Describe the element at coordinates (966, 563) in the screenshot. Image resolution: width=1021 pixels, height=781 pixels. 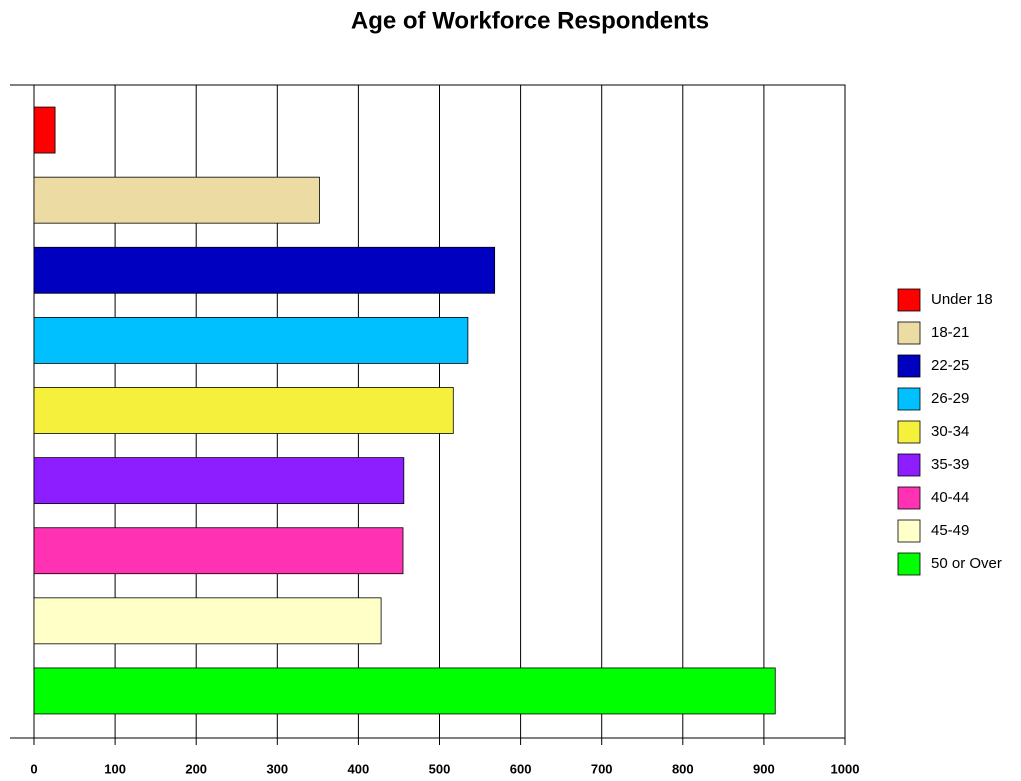
I see `legend-label: 50 or Over` at that location.